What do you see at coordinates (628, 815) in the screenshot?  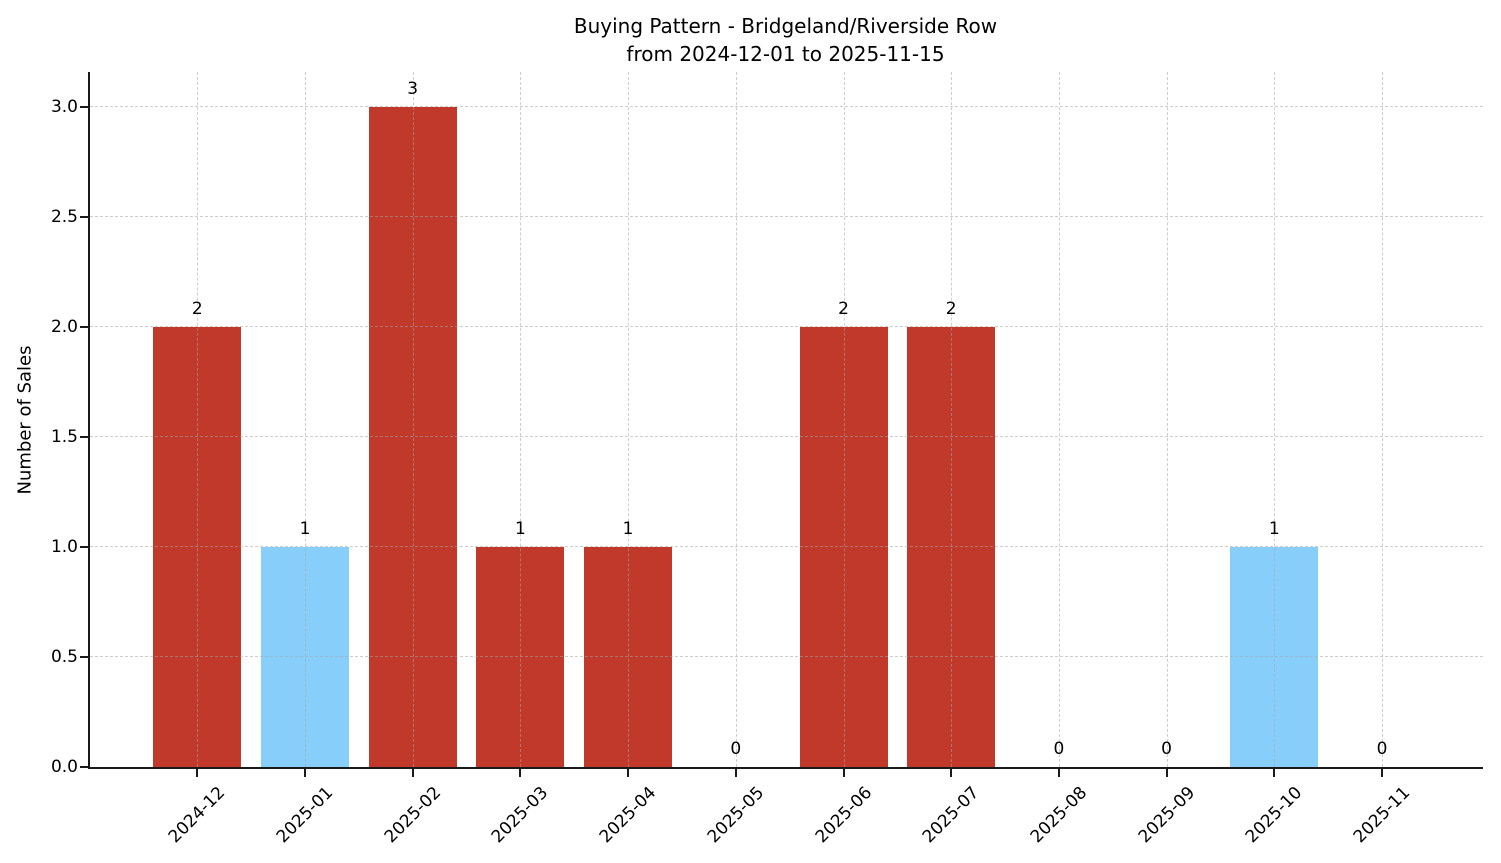 I see `x-tick-label: 2025-04` at bounding box center [628, 815].